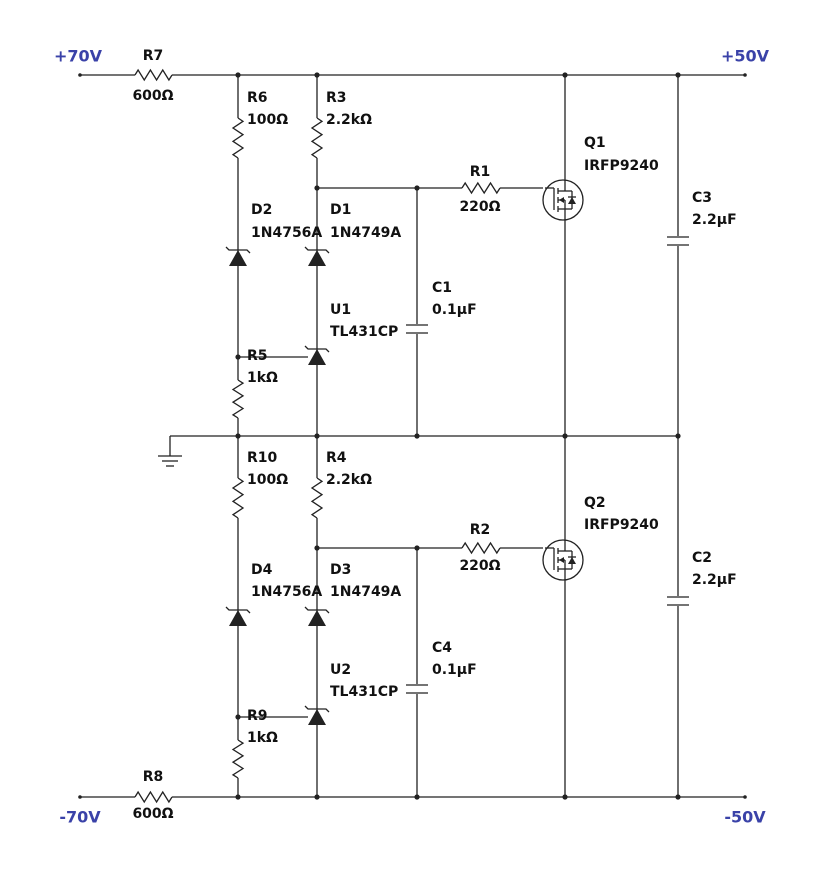 This screenshot has height=878, width=838. I want to click on net-label: +70V, so click(78, 56).